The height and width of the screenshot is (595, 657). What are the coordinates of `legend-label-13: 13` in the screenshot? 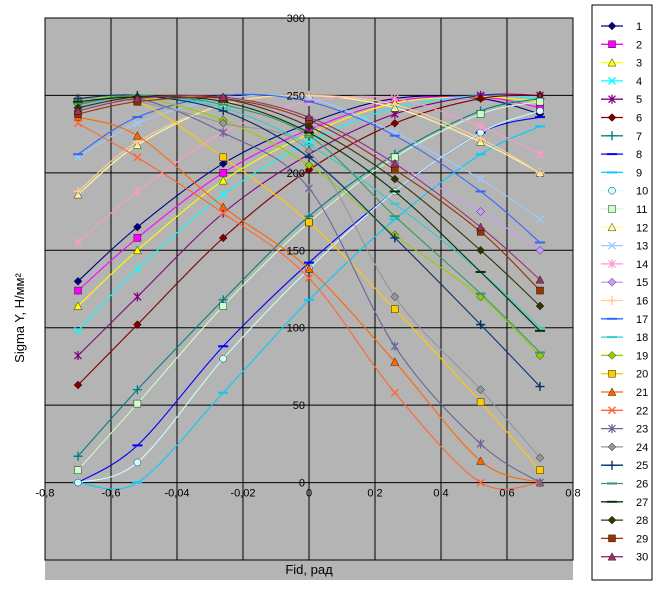 It's located at (642, 247).